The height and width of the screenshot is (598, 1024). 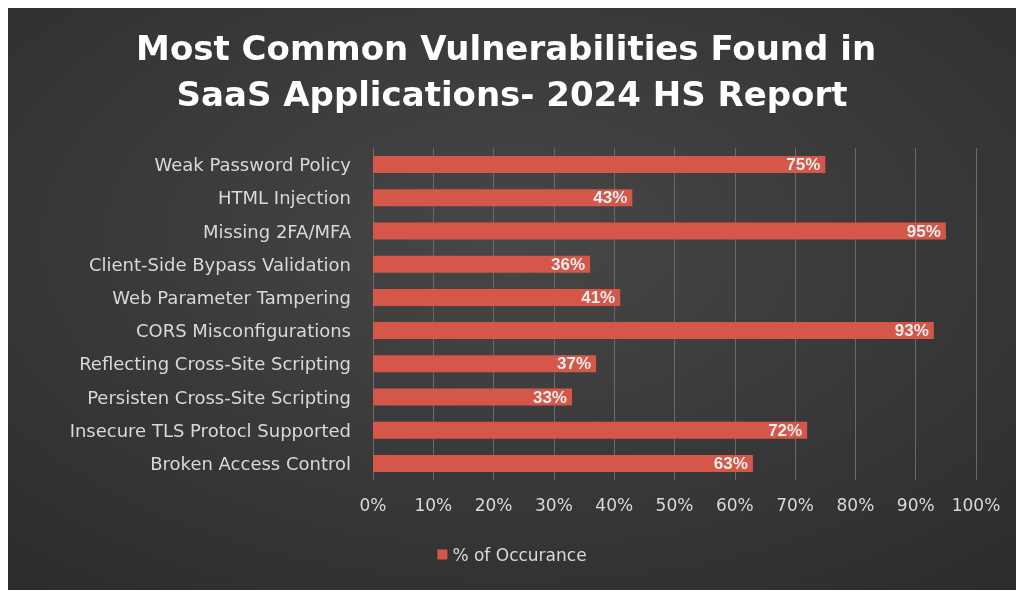 I want to click on data-label: 93%, so click(x=911, y=331).